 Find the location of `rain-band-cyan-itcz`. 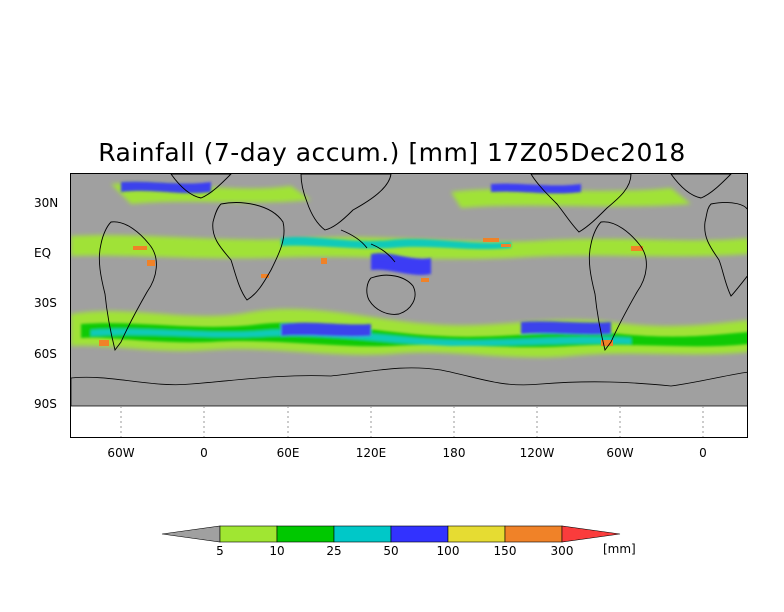

rain-band-cyan-itcz is located at coordinates (396, 243).